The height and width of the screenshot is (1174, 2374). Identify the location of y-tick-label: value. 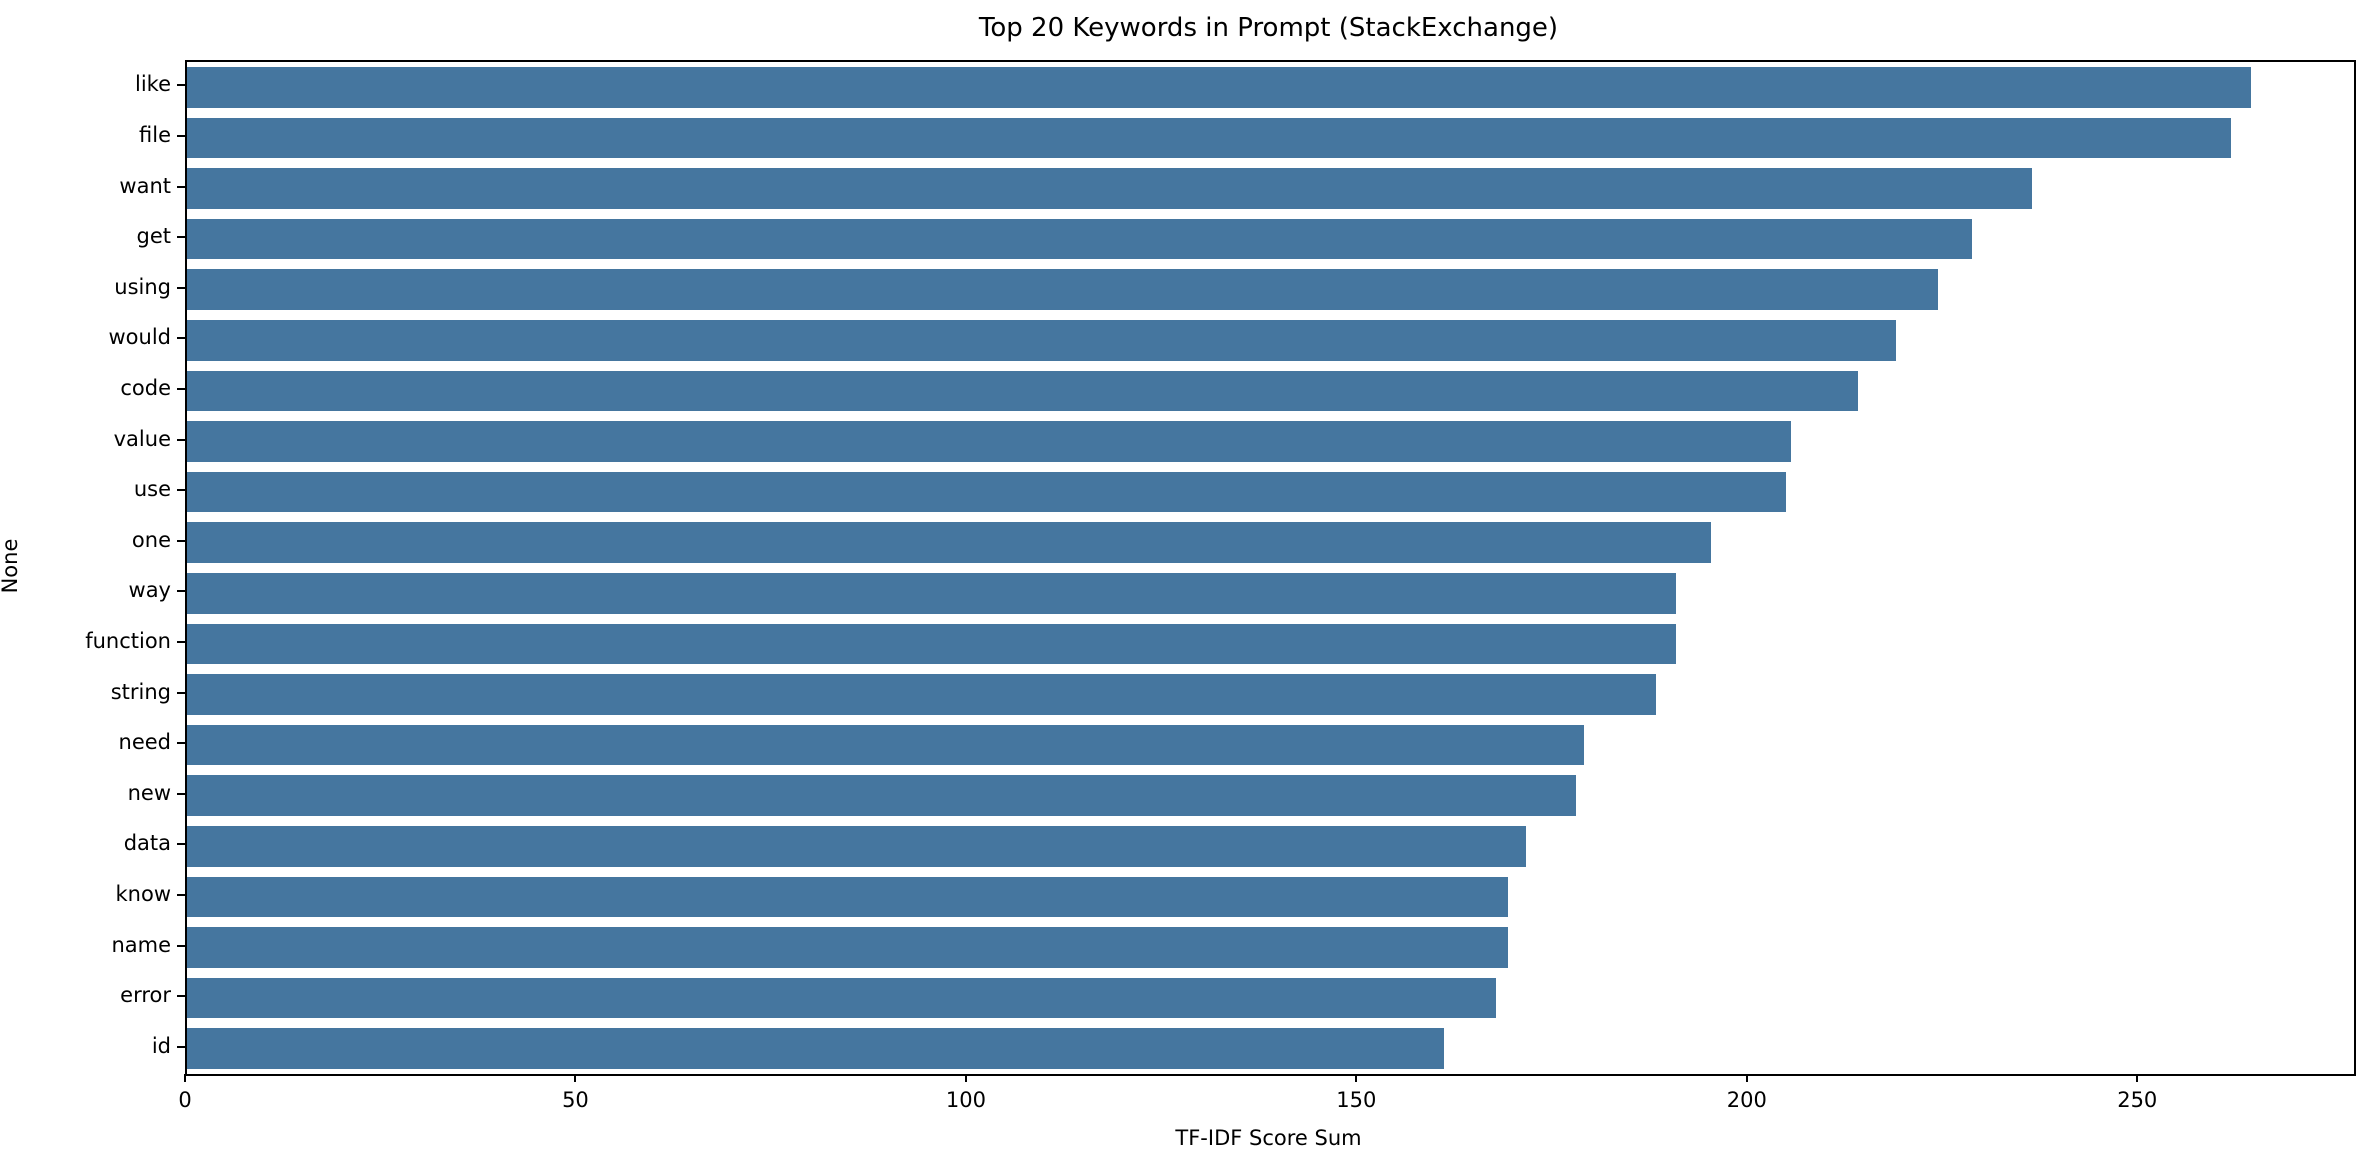
(142, 438).